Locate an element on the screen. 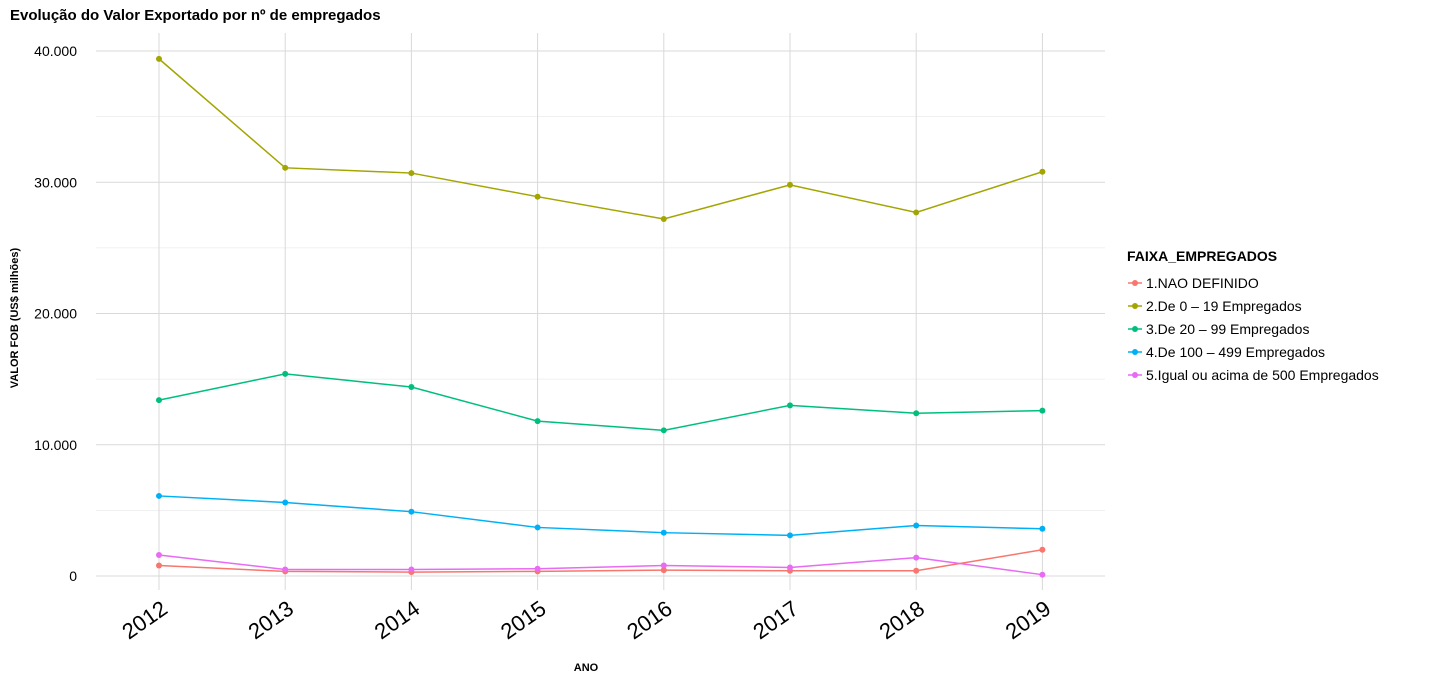  y-axis-title: VALOR FOB (US$ milhões) is located at coordinates (15, 317).